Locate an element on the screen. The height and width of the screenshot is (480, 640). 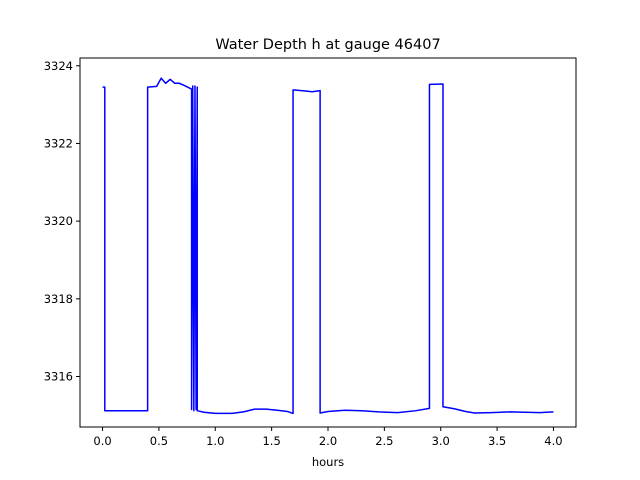
x-tick-label: 4.0 is located at coordinates (553, 441).